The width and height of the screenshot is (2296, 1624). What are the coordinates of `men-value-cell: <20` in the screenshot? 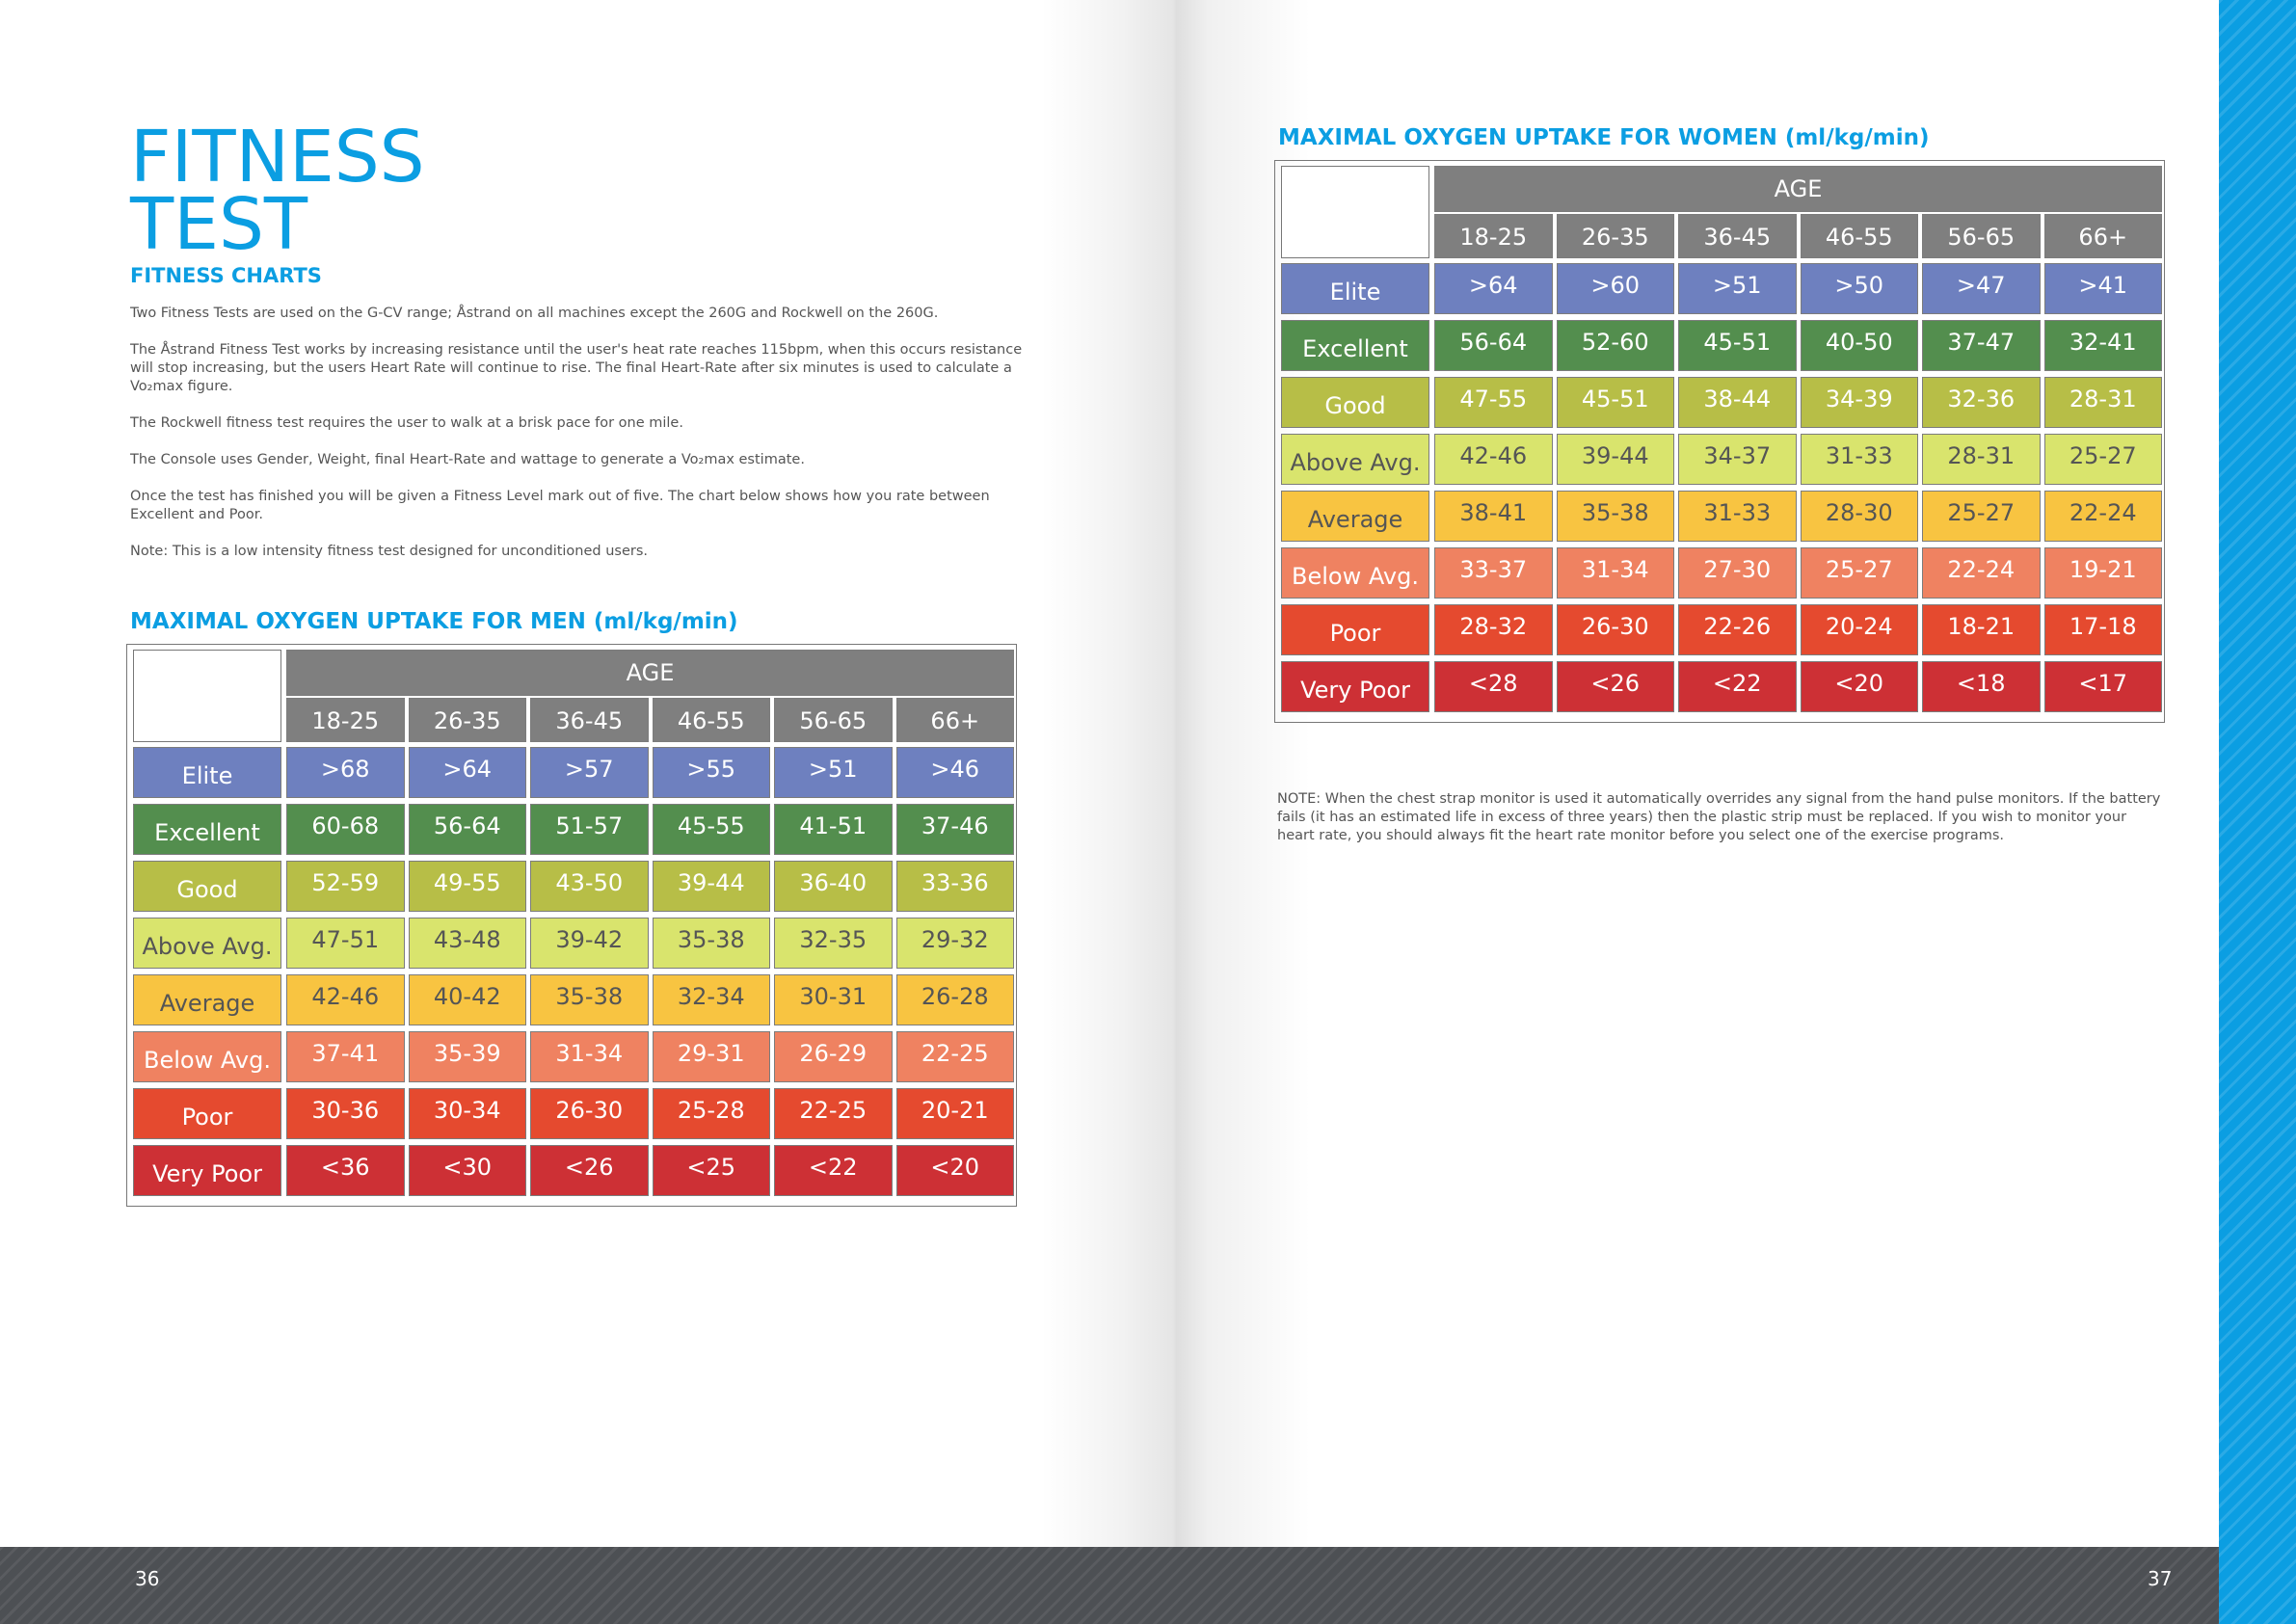 It's located at (954, 1170).